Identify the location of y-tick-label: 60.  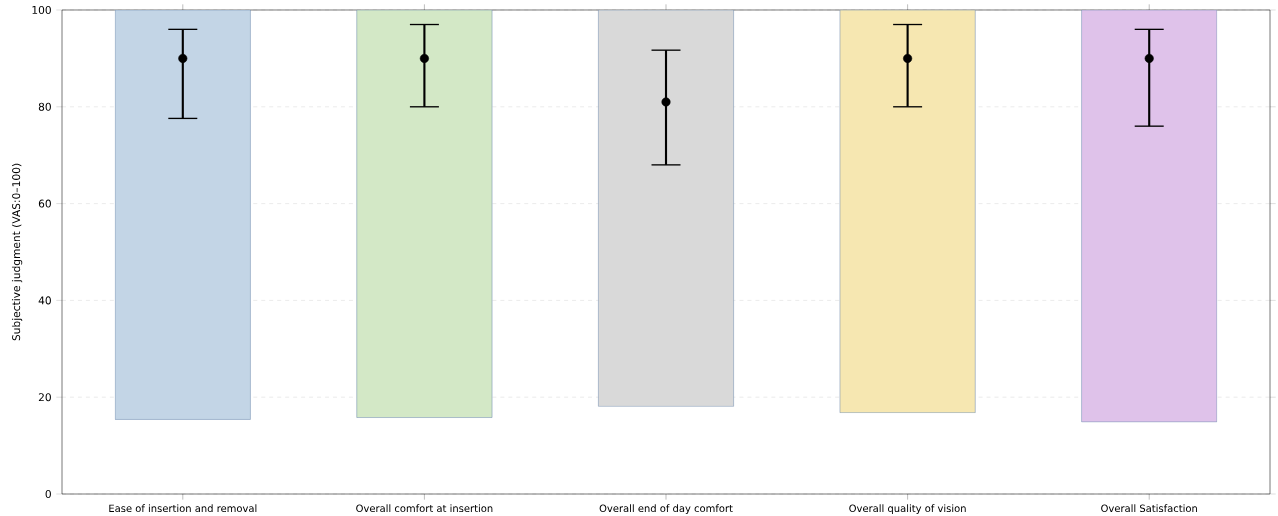
(44, 203).